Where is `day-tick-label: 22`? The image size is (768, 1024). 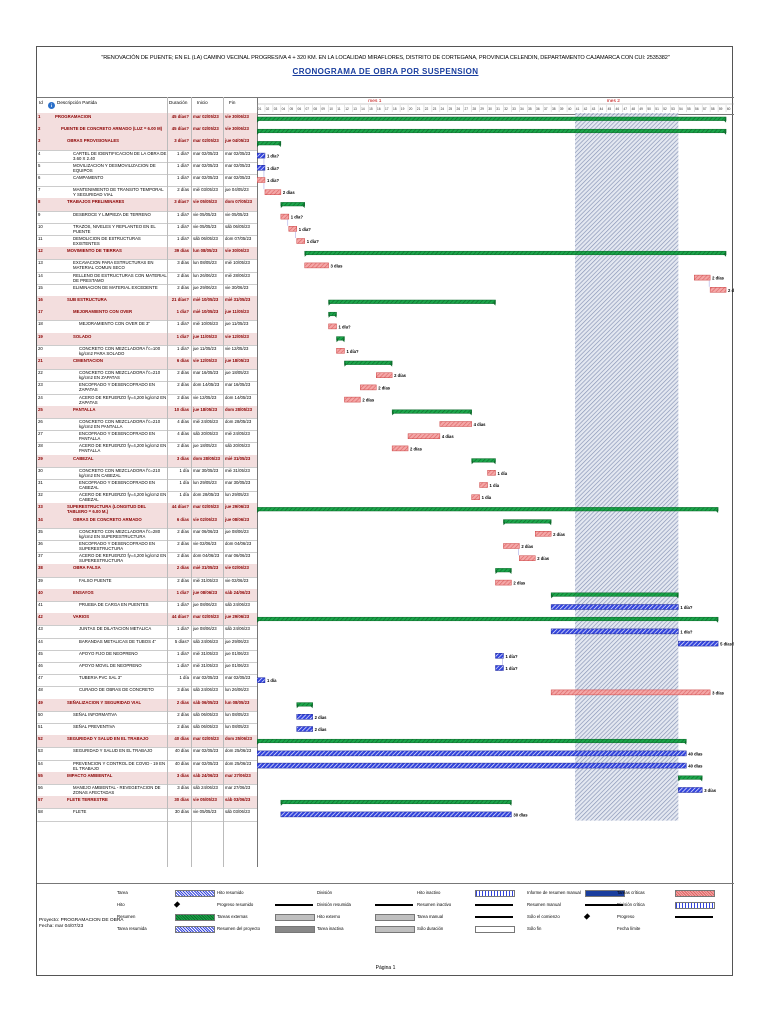
day-tick-label: 22 is located at coordinates (427, 109).